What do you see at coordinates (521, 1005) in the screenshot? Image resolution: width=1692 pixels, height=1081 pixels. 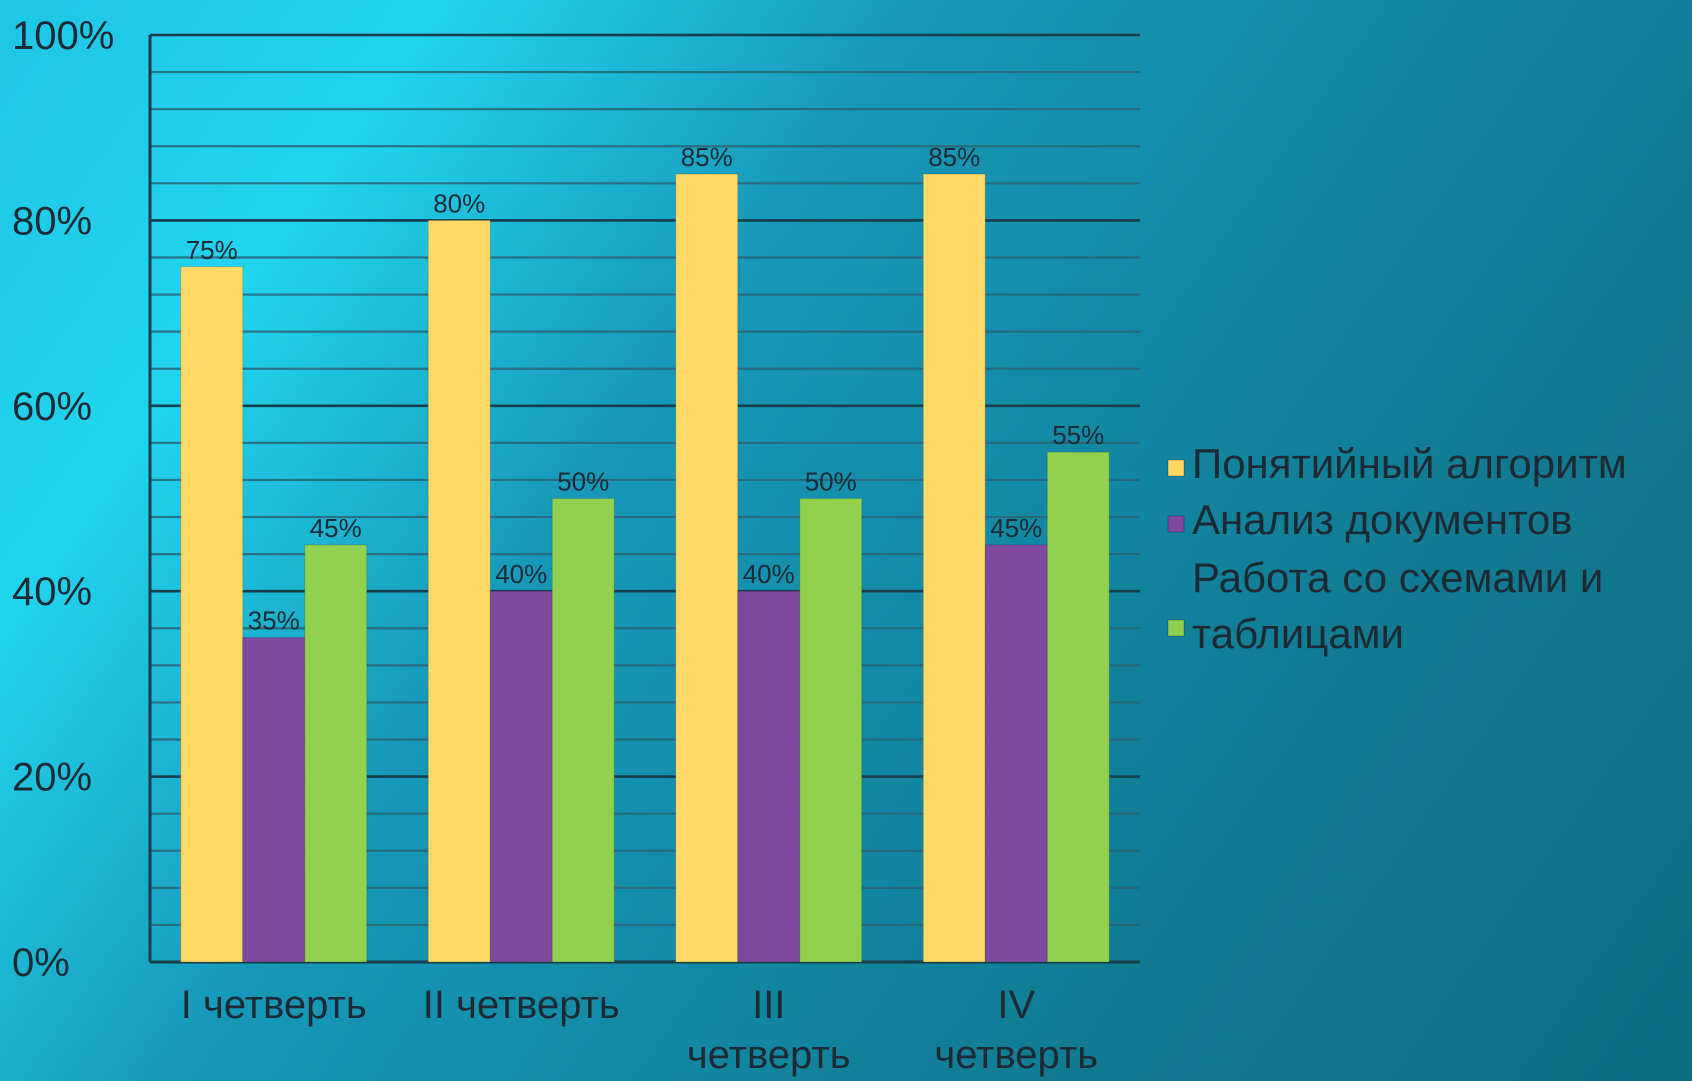 I see `x-tick-label: II четверть` at bounding box center [521, 1005].